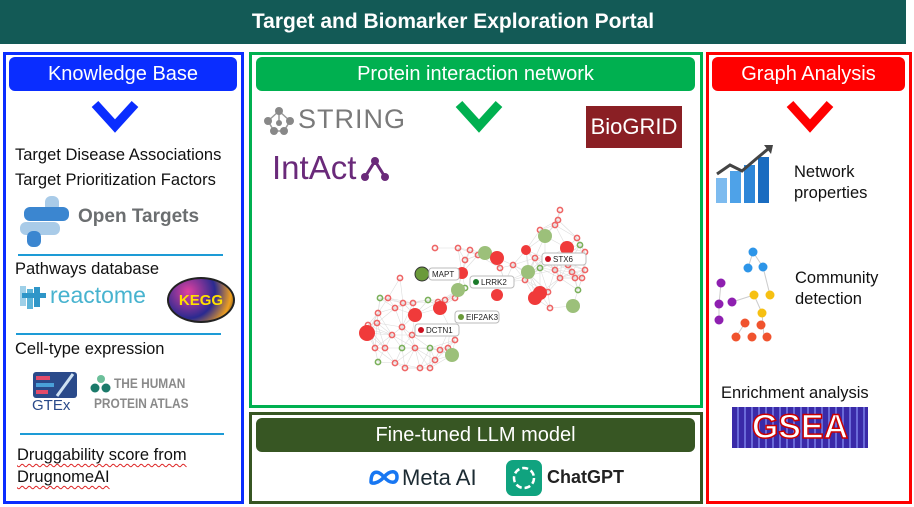  Describe the element at coordinates (492, 282) in the screenshot. I see `network-node-label: LRRK2` at that location.